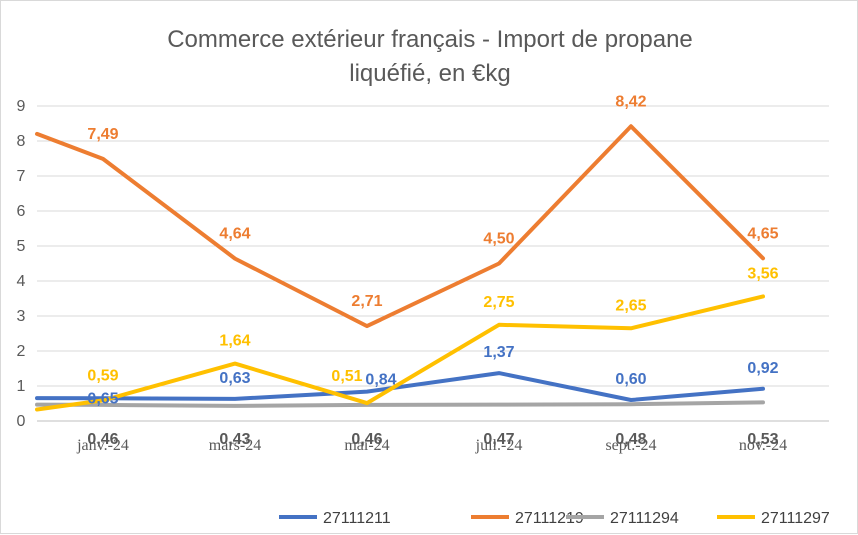 This screenshot has height=535, width=858. What do you see at coordinates (21, 106) in the screenshot?
I see `y-tick-label: 9` at bounding box center [21, 106].